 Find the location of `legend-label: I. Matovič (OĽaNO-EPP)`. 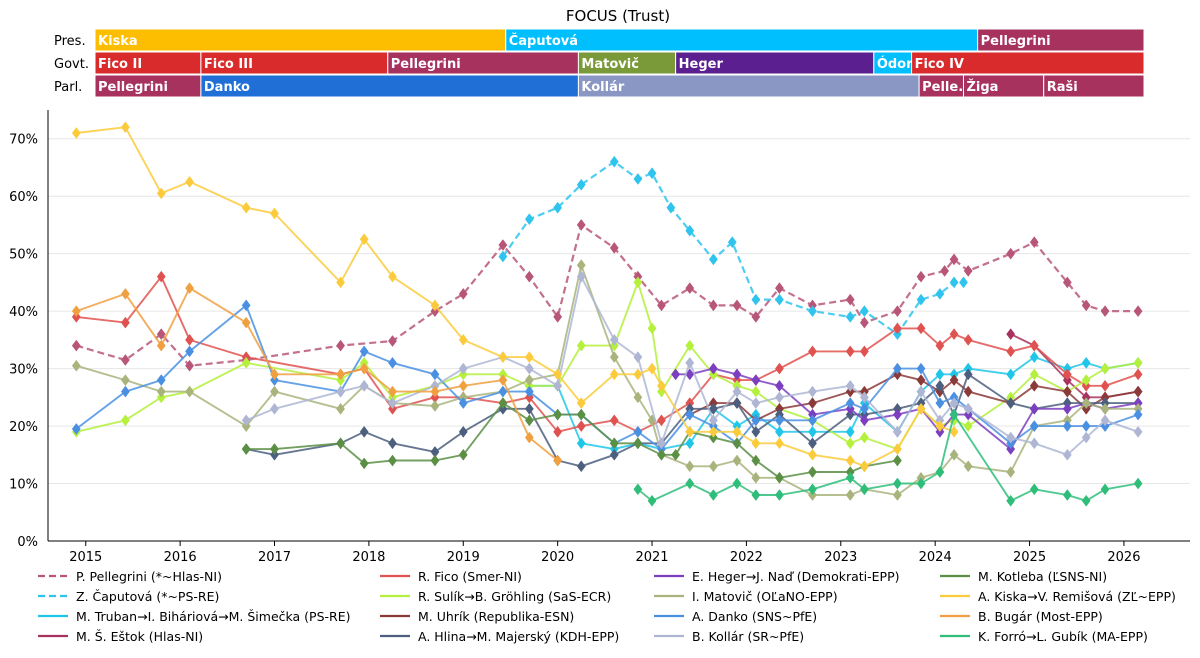

legend-label: I. Matovič (OĽaNO-EPP) is located at coordinates (765, 596).